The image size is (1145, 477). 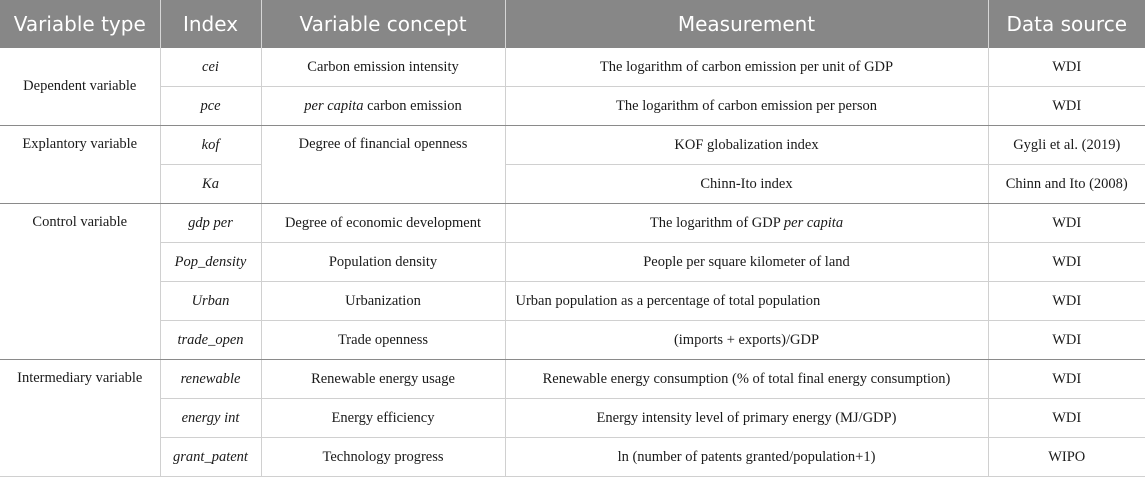 I want to click on group-label-explanatory: Explantory variable, so click(x=80, y=164).